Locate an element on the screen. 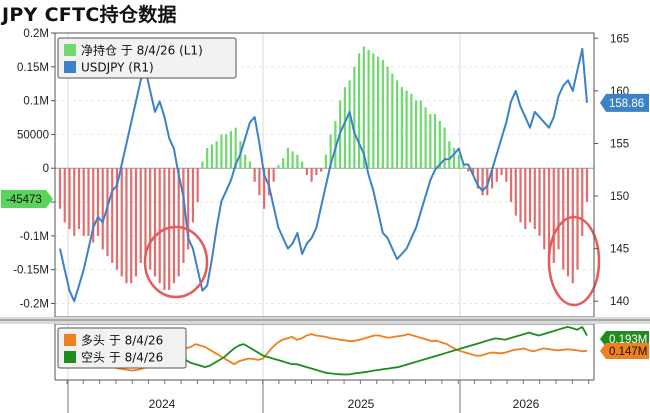 This screenshot has height=413, width=650. left-tick-label-6: -0.1M is located at coordinates (34, 237).